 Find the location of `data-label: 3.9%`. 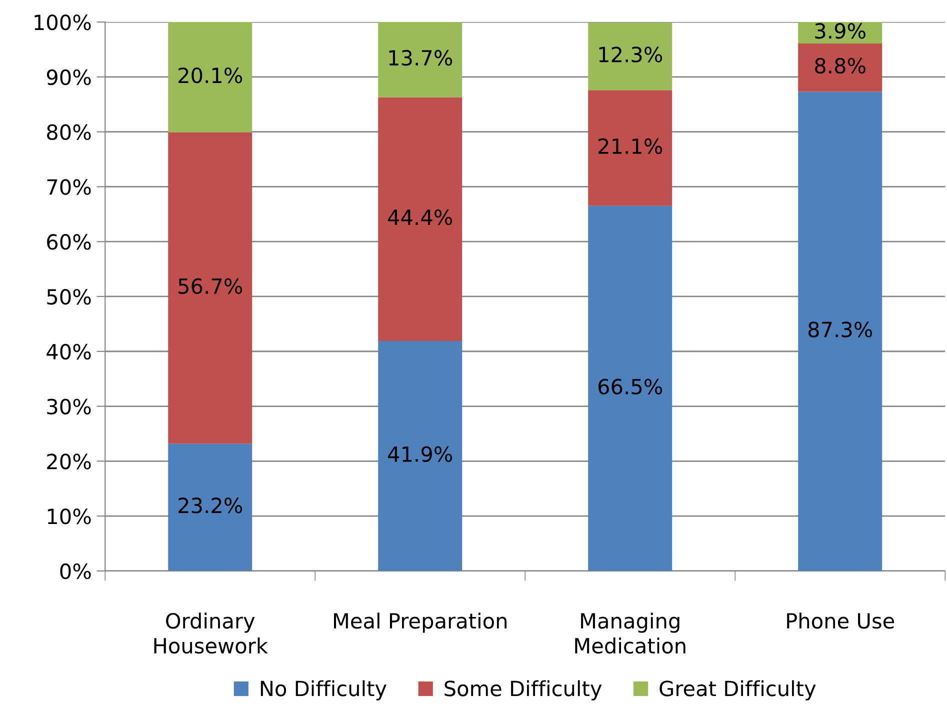

data-label: 3.9% is located at coordinates (840, 31).